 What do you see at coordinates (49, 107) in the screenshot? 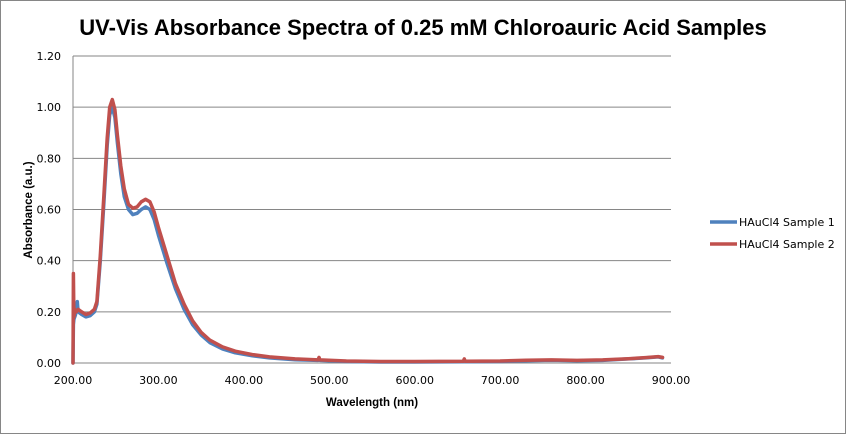
I see `y-tick-label: 1.00` at bounding box center [49, 107].